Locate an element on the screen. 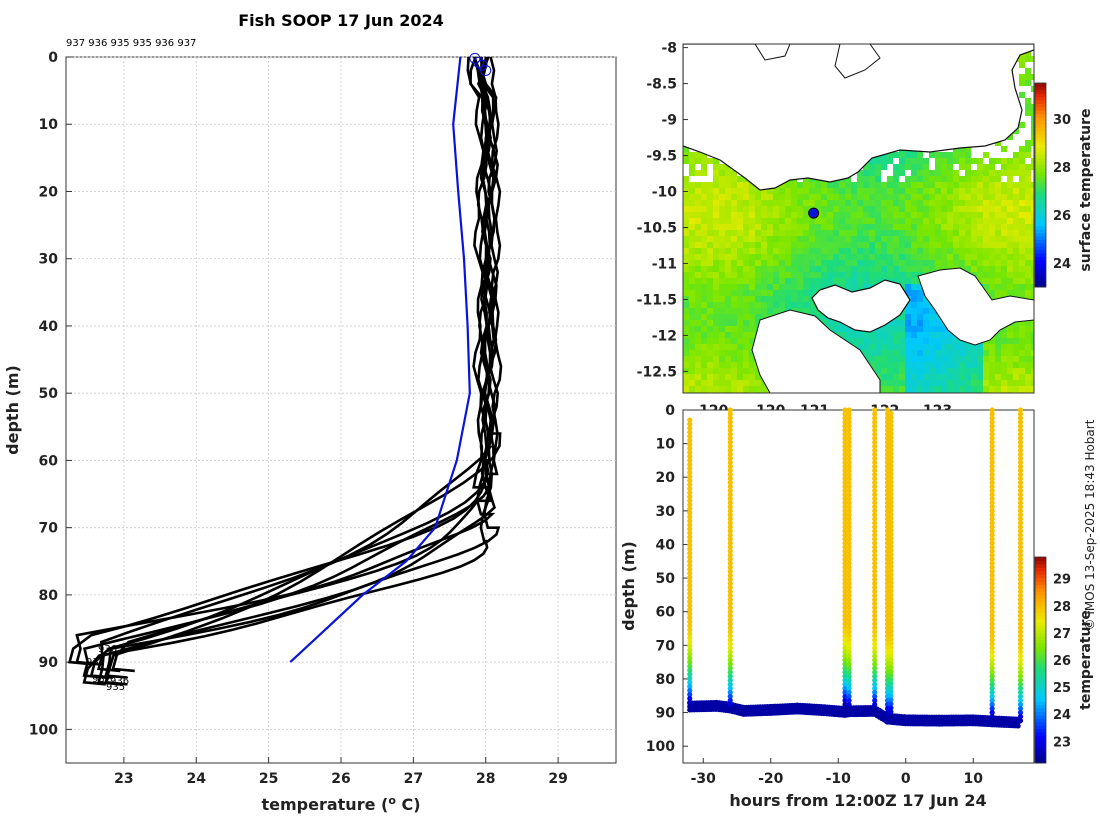 This screenshot has width=1100, height=820. timedepth-y-tick-label: 40 is located at coordinates (666, 545).